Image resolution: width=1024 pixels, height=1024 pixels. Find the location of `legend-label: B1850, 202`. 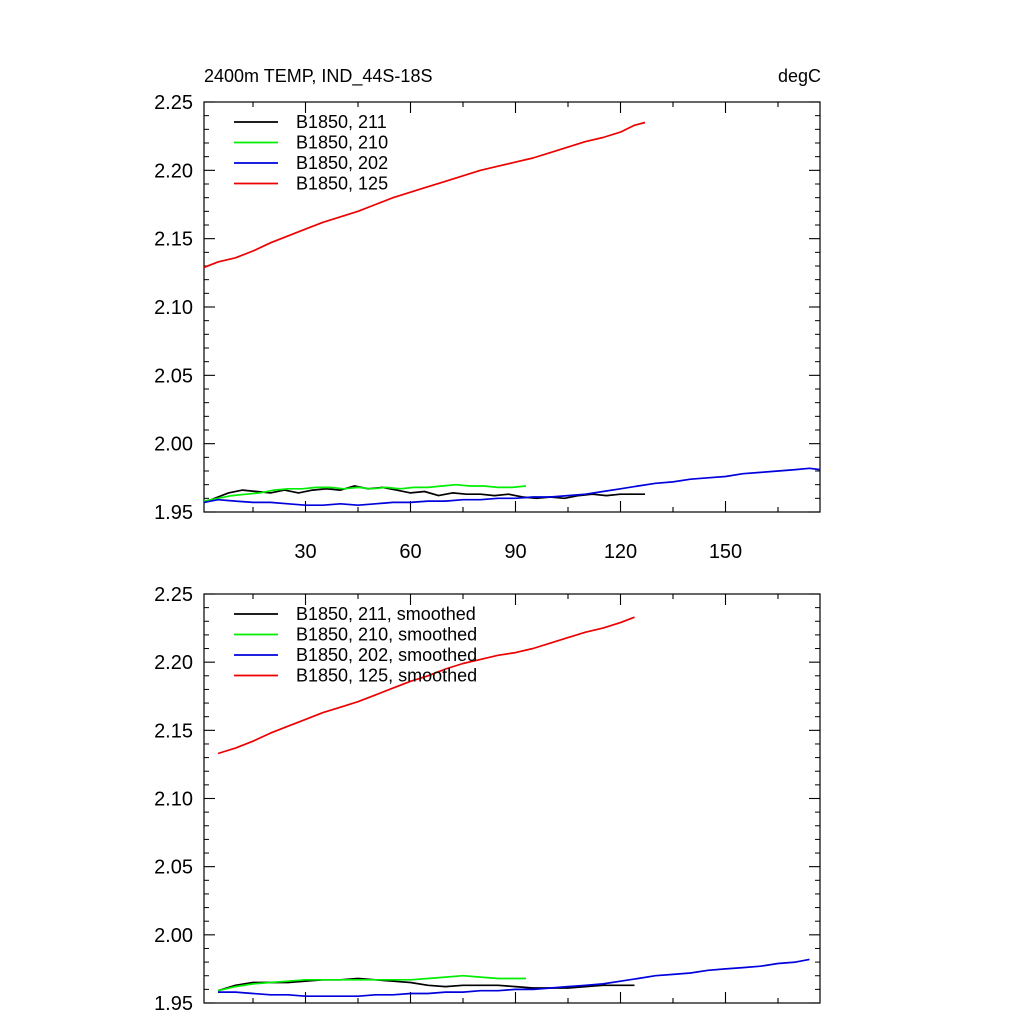

legend-label: B1850, 202 is located at coordinates (342, 163).